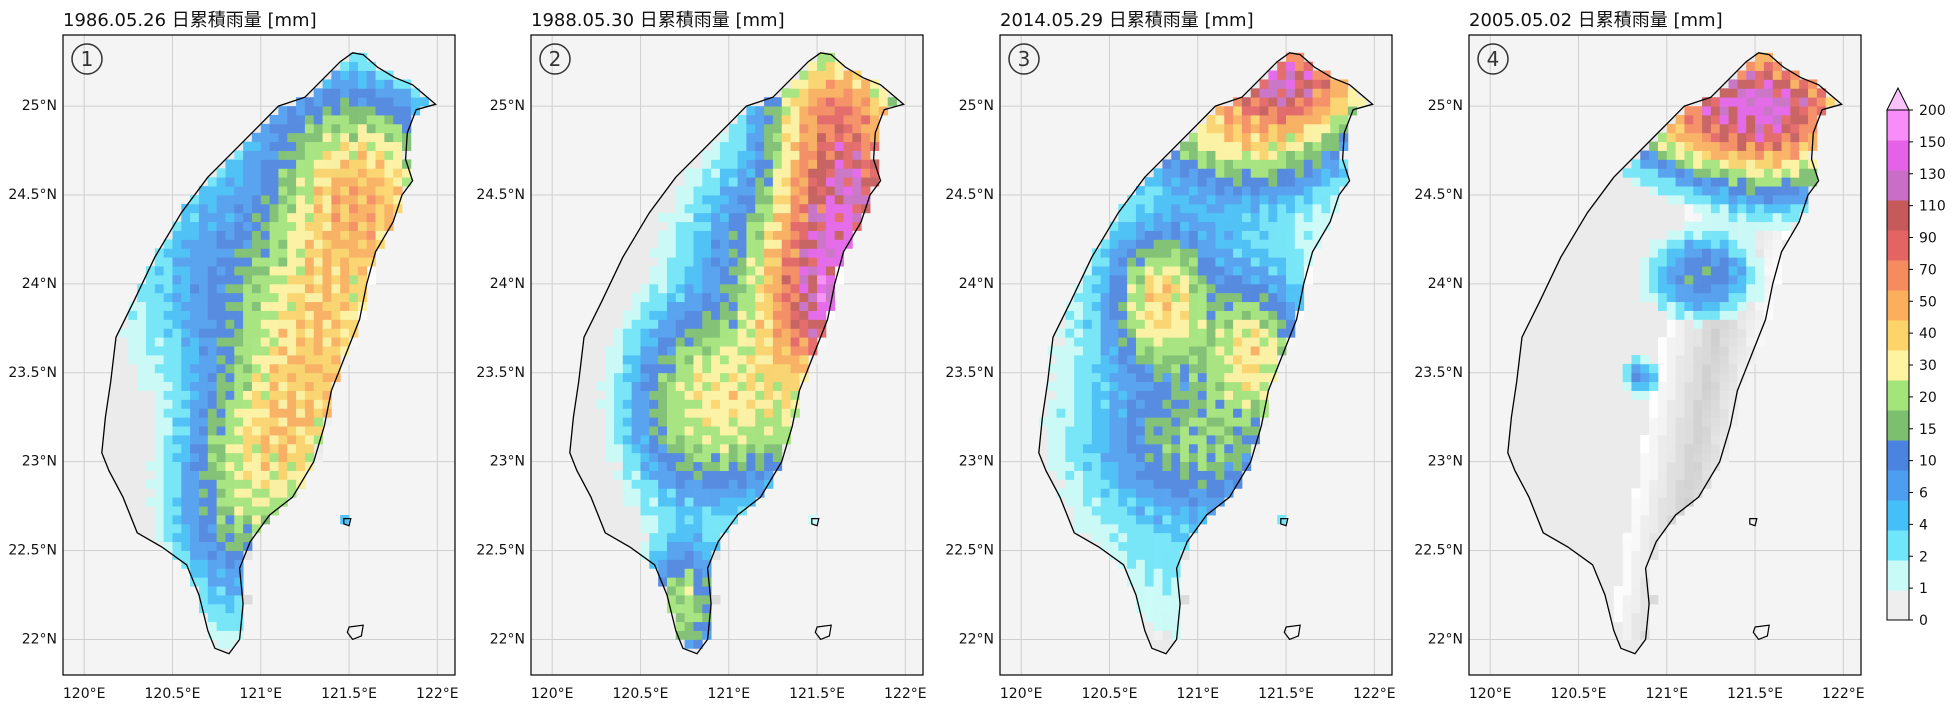 The height and width of the screenshot is (713, 1958). I want to click on colorbar-label: 4, so click(1923, 525).